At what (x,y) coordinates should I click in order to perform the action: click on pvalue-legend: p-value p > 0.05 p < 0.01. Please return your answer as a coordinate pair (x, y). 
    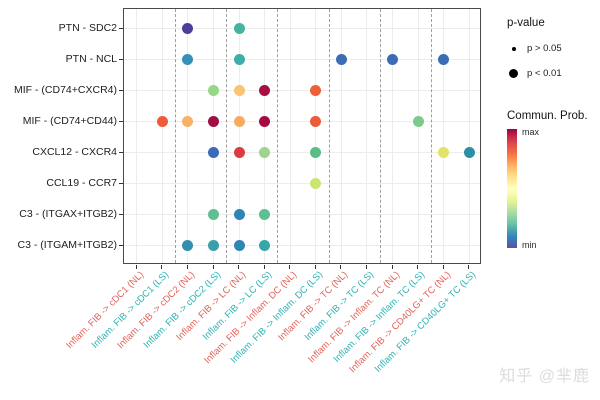
    Looking at the image, I should click on (534, 48).